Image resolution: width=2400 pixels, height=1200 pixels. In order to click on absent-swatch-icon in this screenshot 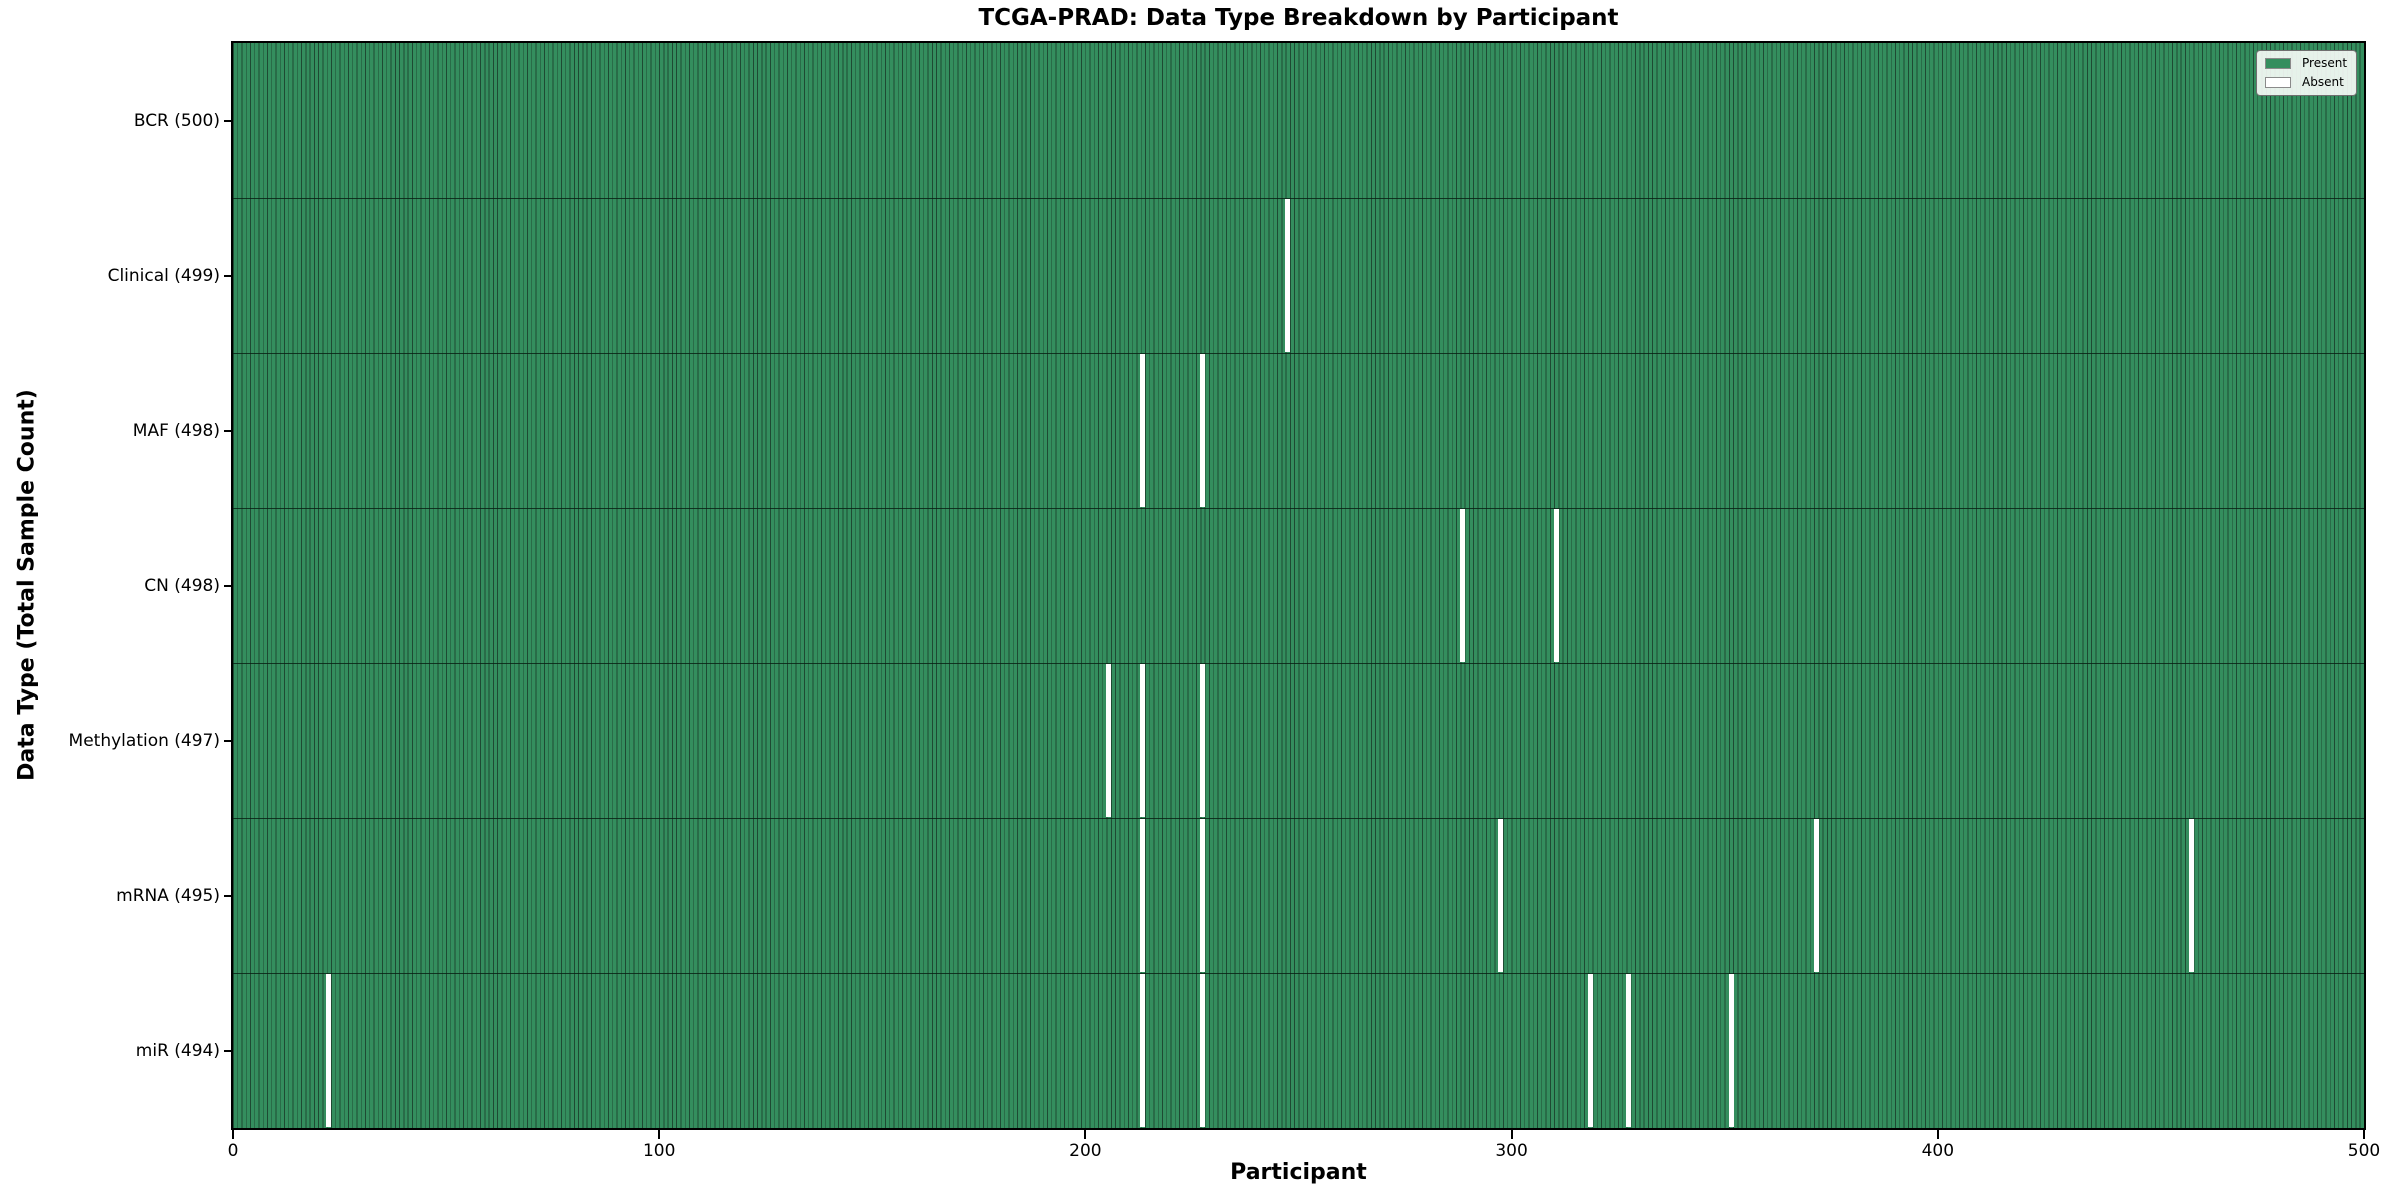, I will do `click(2278, 82)`.